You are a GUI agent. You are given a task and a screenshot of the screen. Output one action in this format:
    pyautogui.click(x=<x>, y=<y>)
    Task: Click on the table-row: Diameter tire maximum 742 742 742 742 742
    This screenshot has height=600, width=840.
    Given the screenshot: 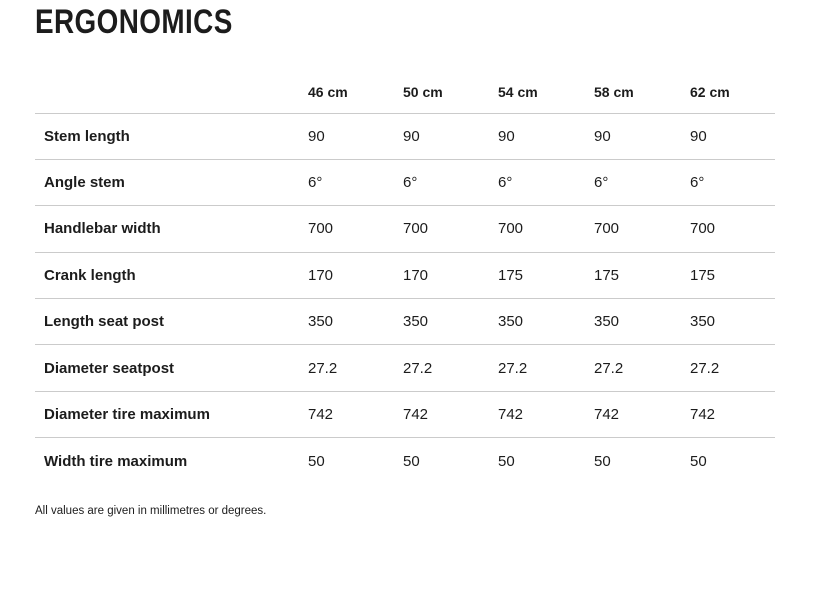 What is the action you would take?
    pyautogui.click(x=405, y=414)
    